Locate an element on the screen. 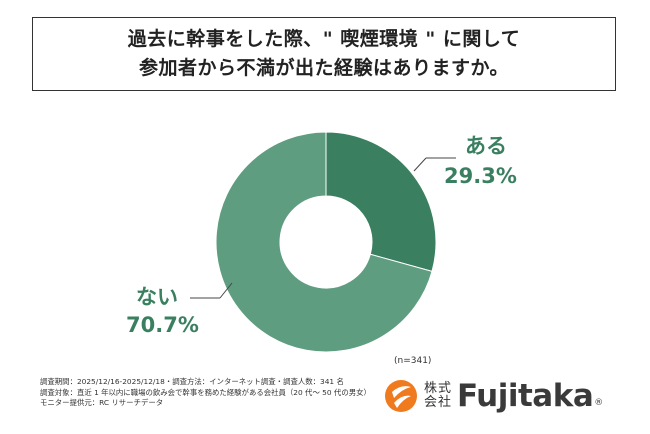 This screenshot has width=650, height=434. logo-kanji: 株式 会社 is located at coordinates (438, 396).